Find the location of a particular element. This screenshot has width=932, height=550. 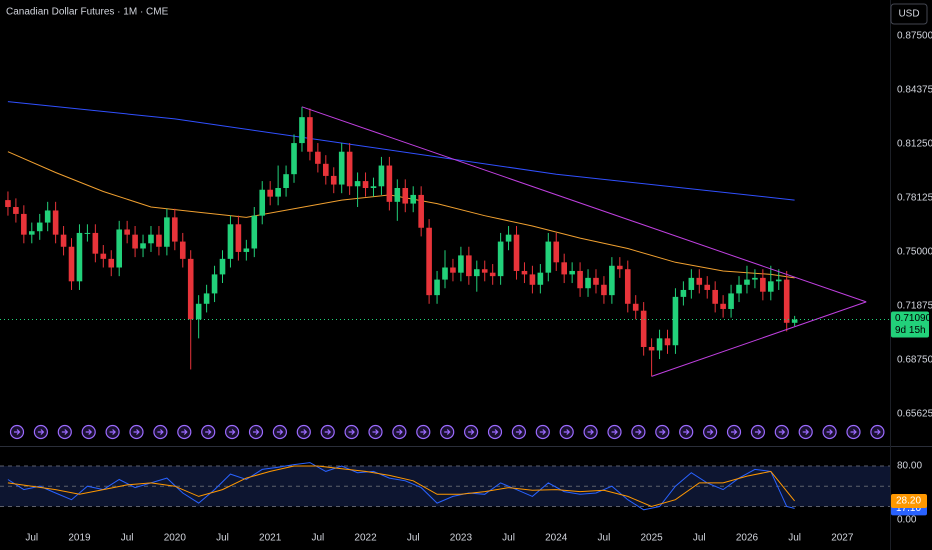

y-tick-label: 0.75000 is located at coordinates (914, 252).